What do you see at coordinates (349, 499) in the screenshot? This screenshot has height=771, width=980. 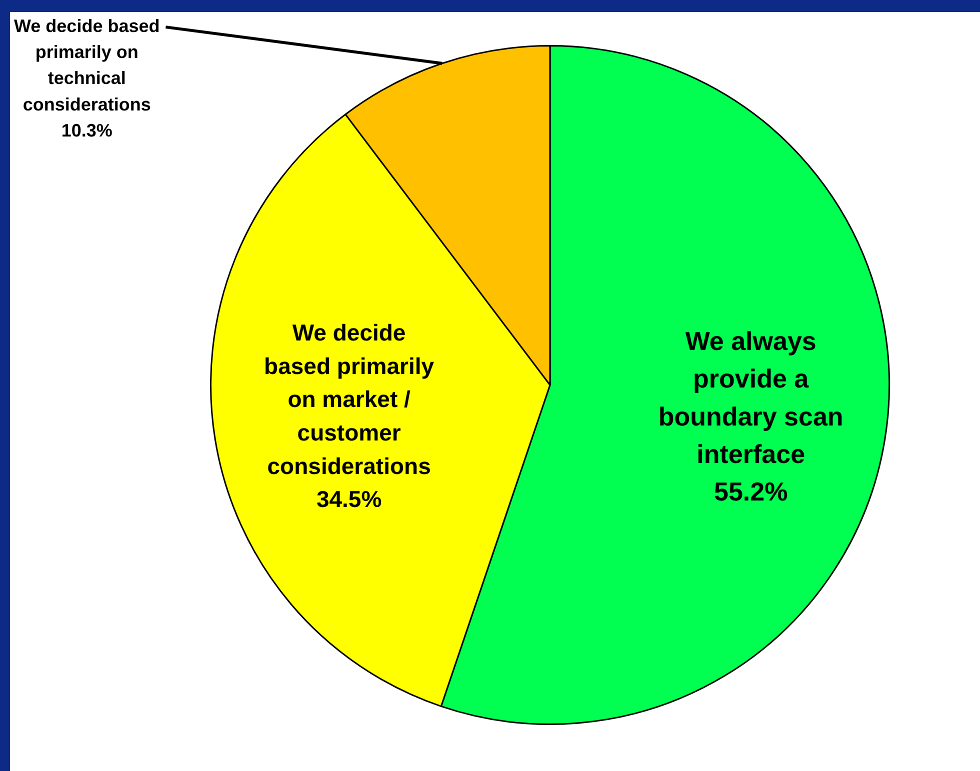 I see `data-label: 34.5%` at bounding box center [349, 499].